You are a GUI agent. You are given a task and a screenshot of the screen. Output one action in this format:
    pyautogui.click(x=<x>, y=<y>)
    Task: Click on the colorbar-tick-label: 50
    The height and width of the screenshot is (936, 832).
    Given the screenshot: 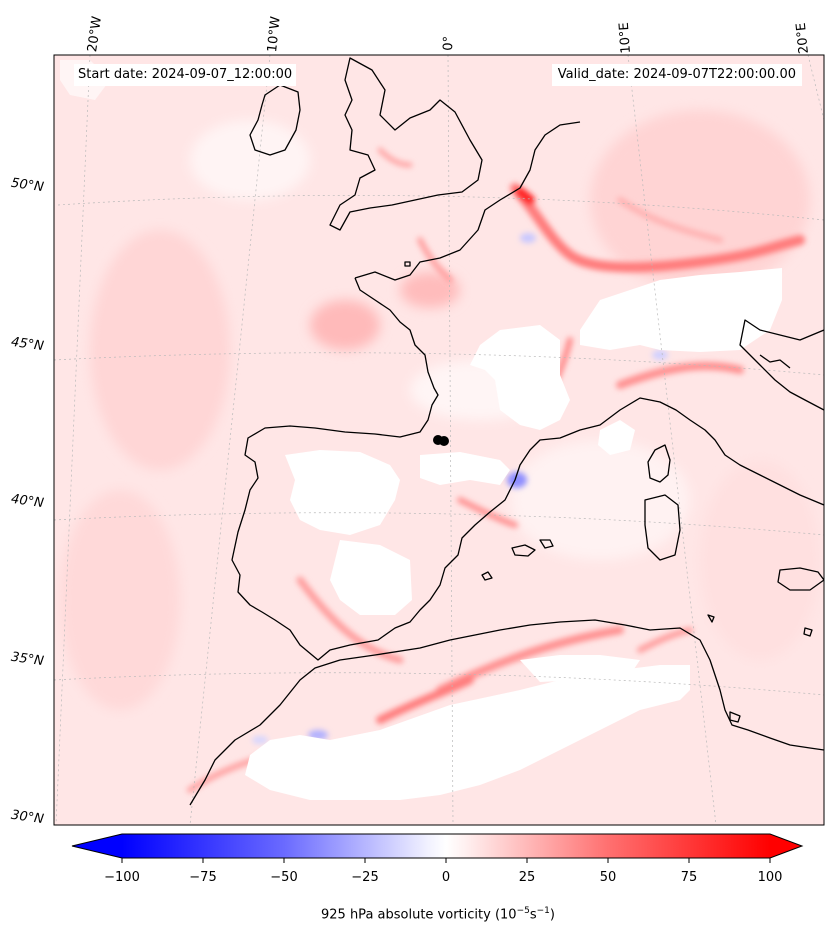 What is the action you would take?
    pyautogui.click(x=608, y=877)
    